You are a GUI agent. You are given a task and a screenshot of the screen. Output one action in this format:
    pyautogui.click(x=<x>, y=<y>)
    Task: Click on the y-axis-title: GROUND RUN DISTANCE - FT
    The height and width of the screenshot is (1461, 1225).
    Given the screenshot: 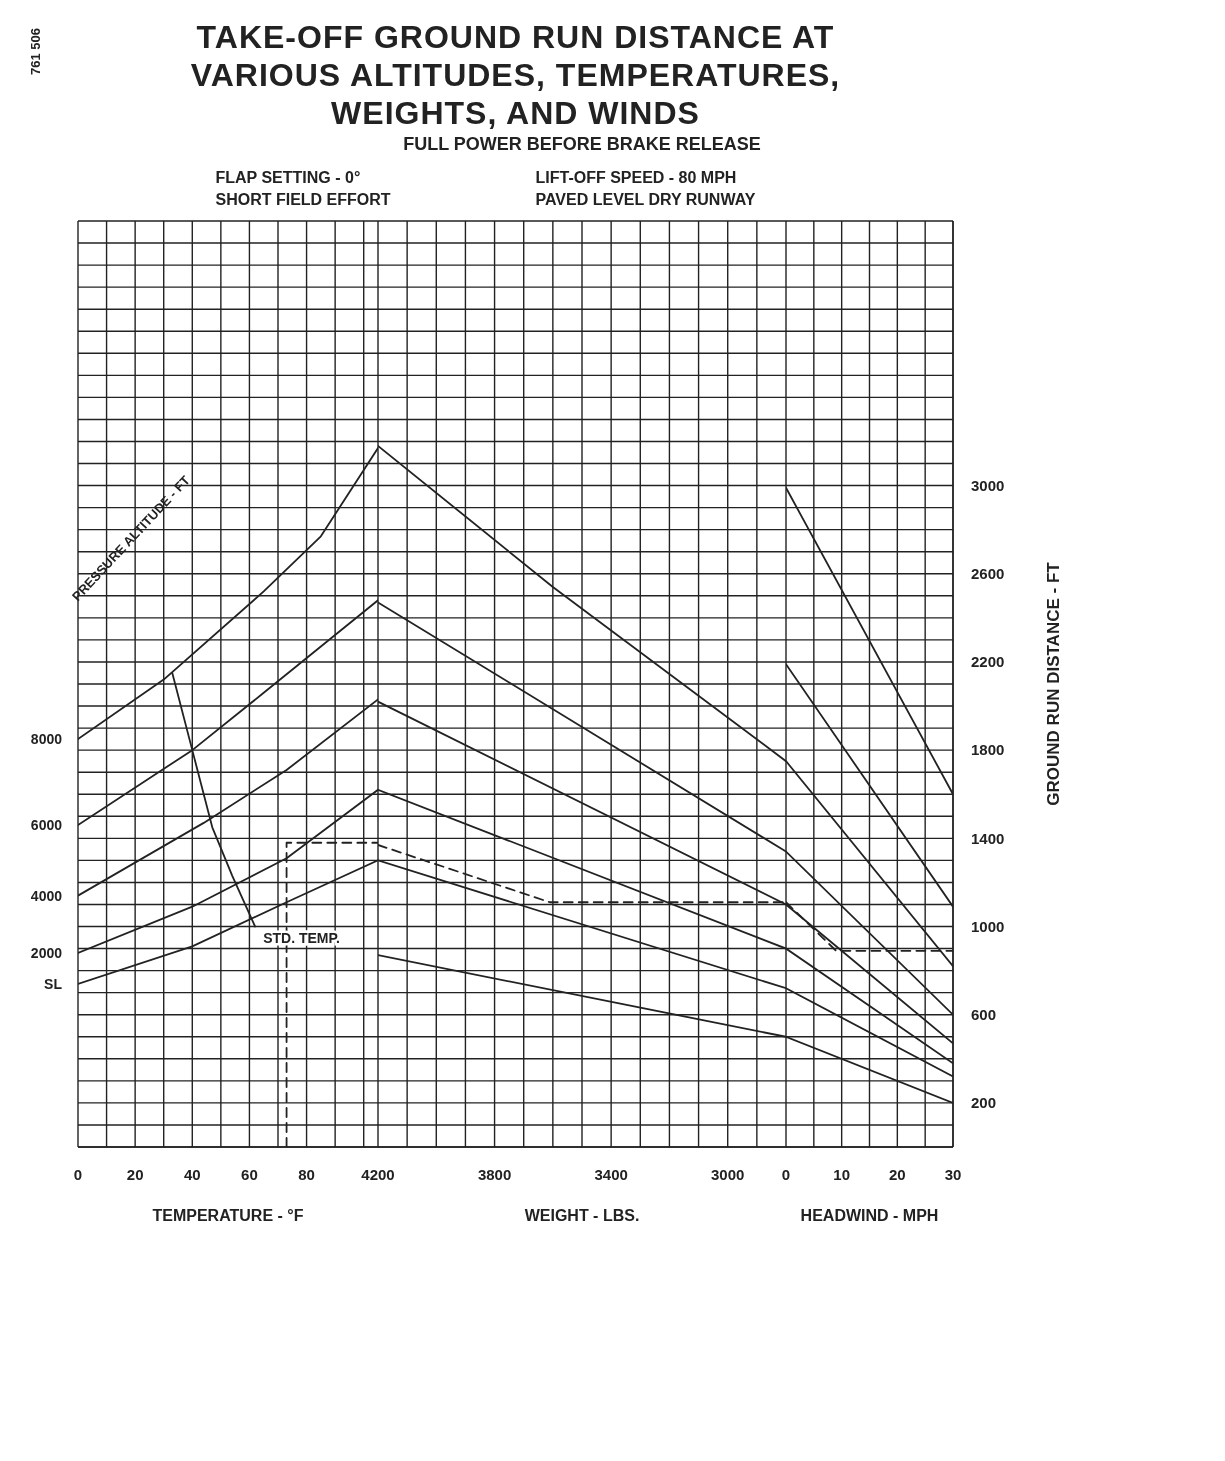 What is the action you would take?
    pyautogui.click(x=1054, y=683)
    